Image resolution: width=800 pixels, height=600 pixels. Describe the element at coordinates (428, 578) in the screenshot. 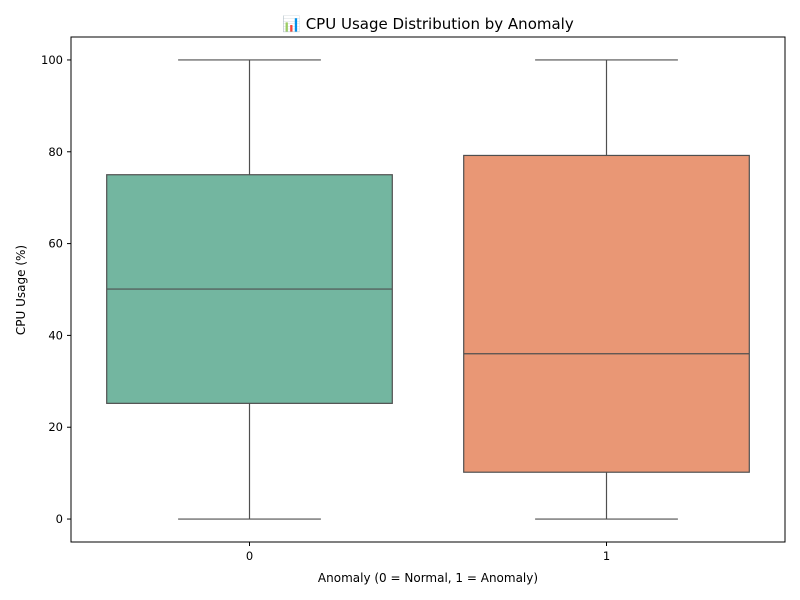

I see `x-axis-label: Anomaly (0 = Normal, 1 = Anomaly)` at that location.